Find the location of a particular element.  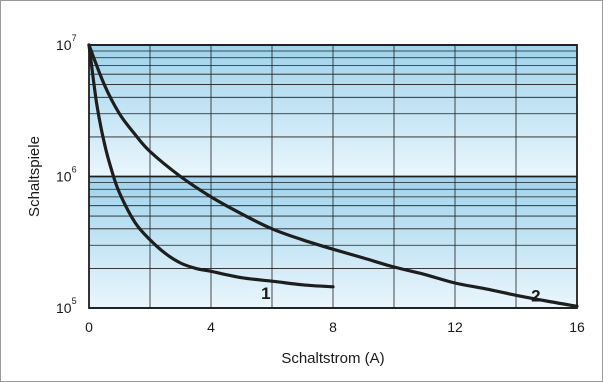

x-tick-label: 12 is located at coordinates (455, 327).